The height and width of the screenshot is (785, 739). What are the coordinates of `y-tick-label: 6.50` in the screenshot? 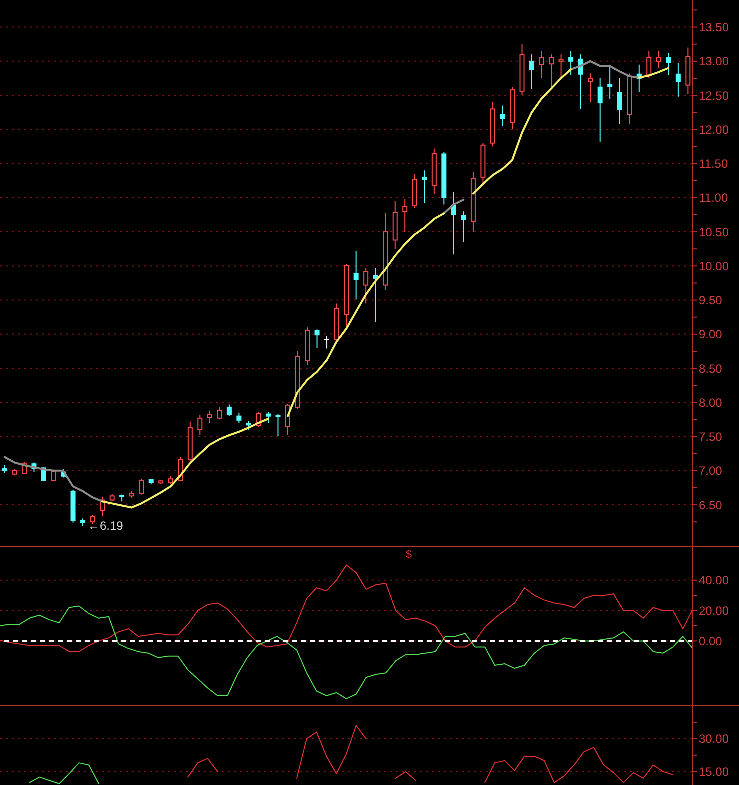 It's located at (711, 505).